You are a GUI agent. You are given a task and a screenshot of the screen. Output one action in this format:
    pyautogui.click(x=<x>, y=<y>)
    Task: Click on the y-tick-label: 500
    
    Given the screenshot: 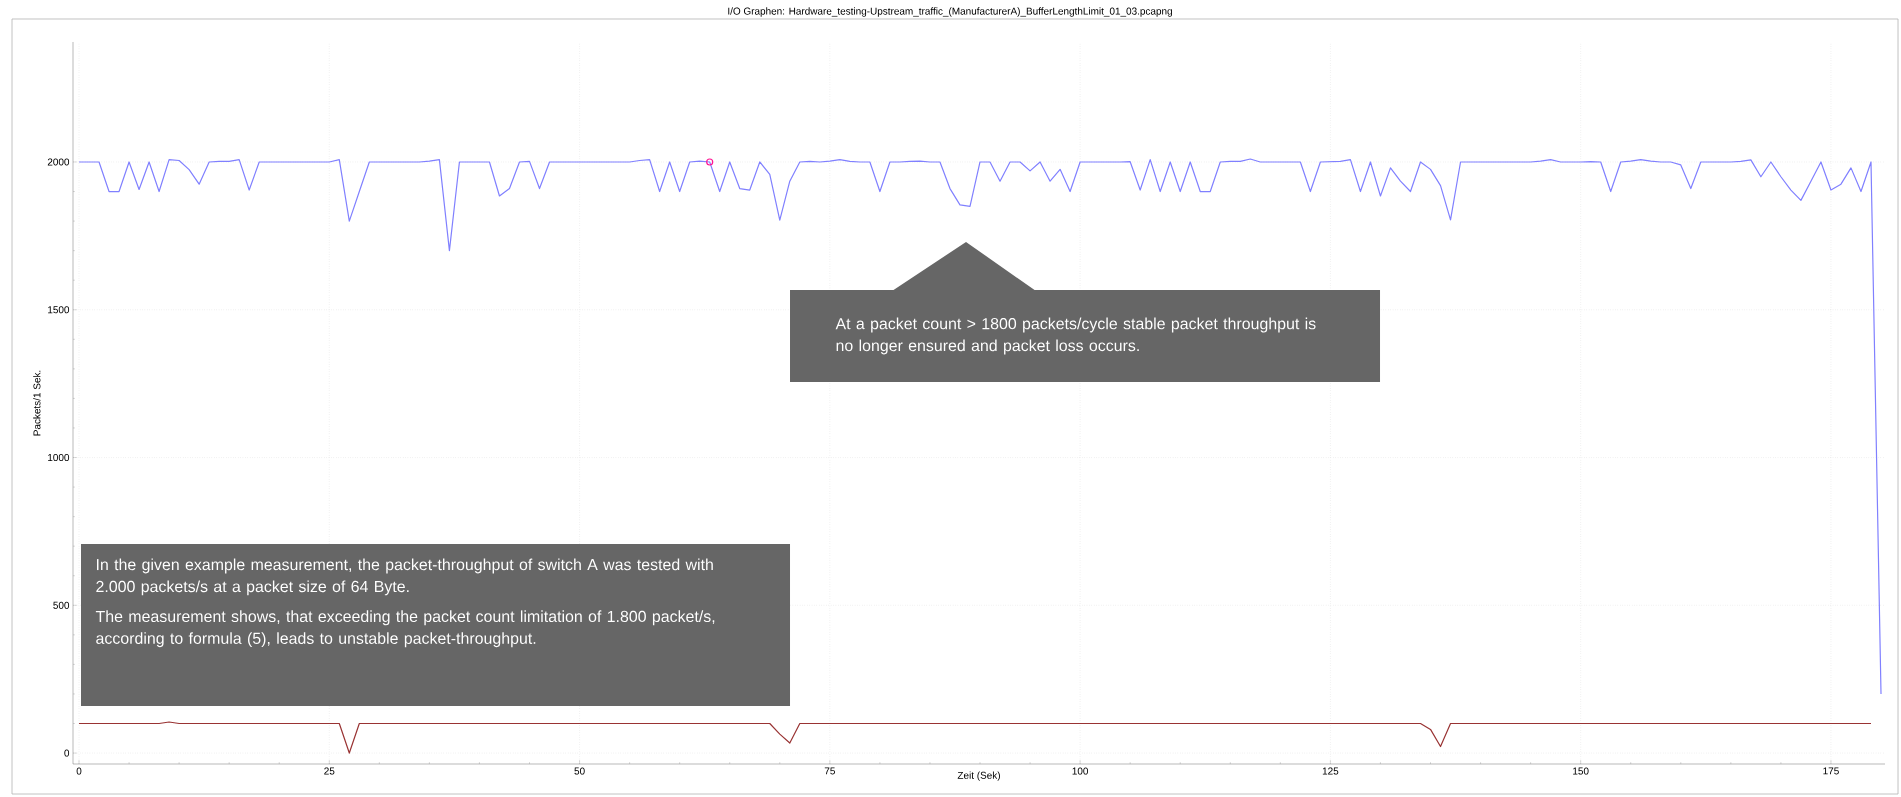 What is the action you would take?
    pyautogui.click(x=61, y=605)
    